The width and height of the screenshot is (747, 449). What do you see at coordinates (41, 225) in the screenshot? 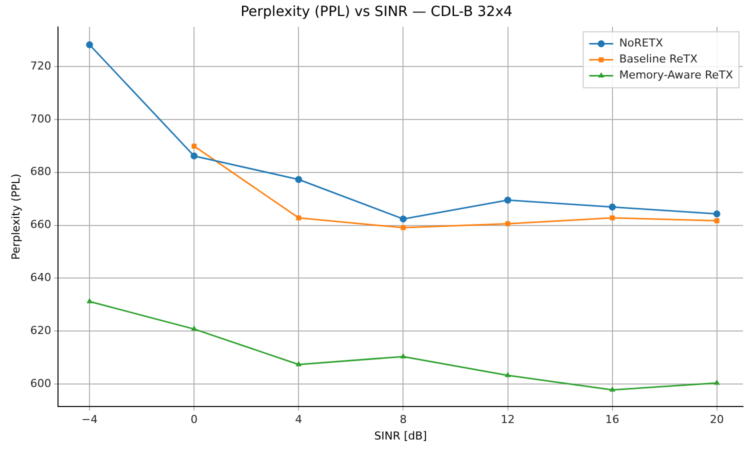
I see `y-tick-label: 660` at bounding box center [41, 225].